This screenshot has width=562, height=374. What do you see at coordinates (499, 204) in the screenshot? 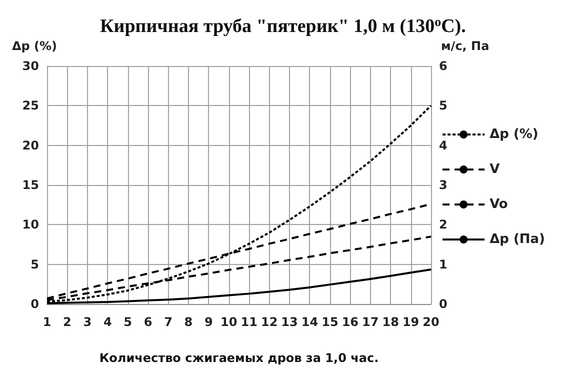
I see `legend-label: Vo` at bounding box center [499, 204].